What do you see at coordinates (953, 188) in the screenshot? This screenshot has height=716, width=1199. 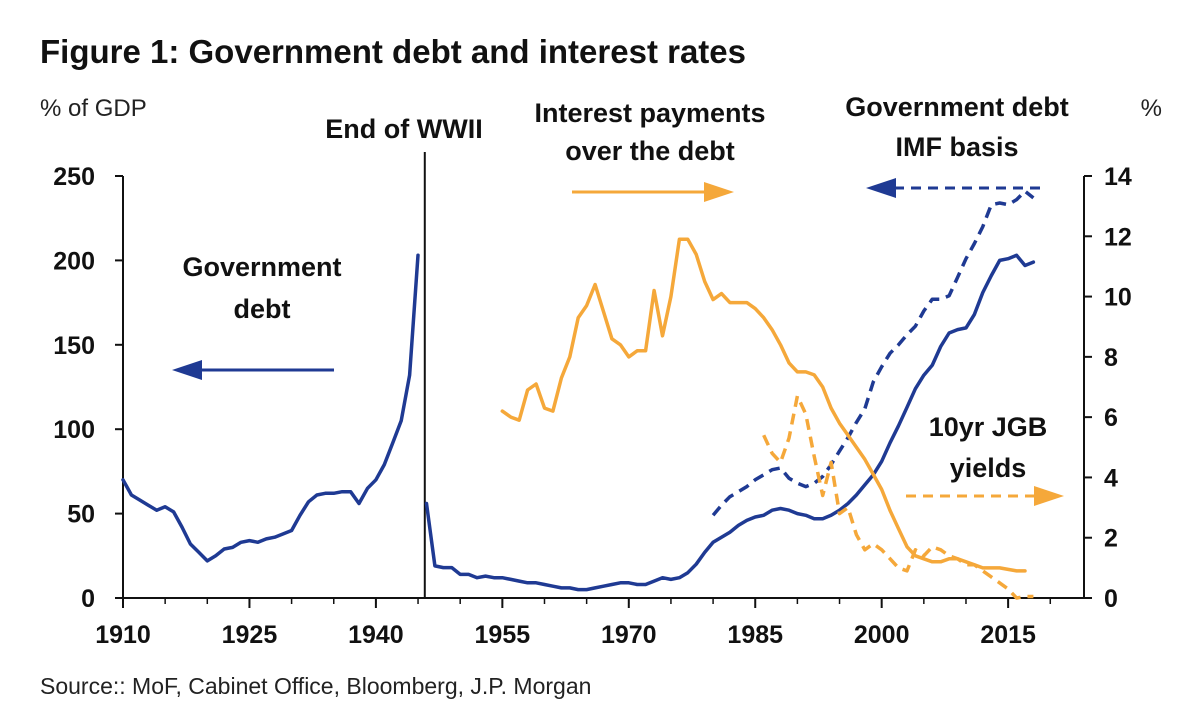 I see `arrow-imf-left` at bounding box center [953, 188].